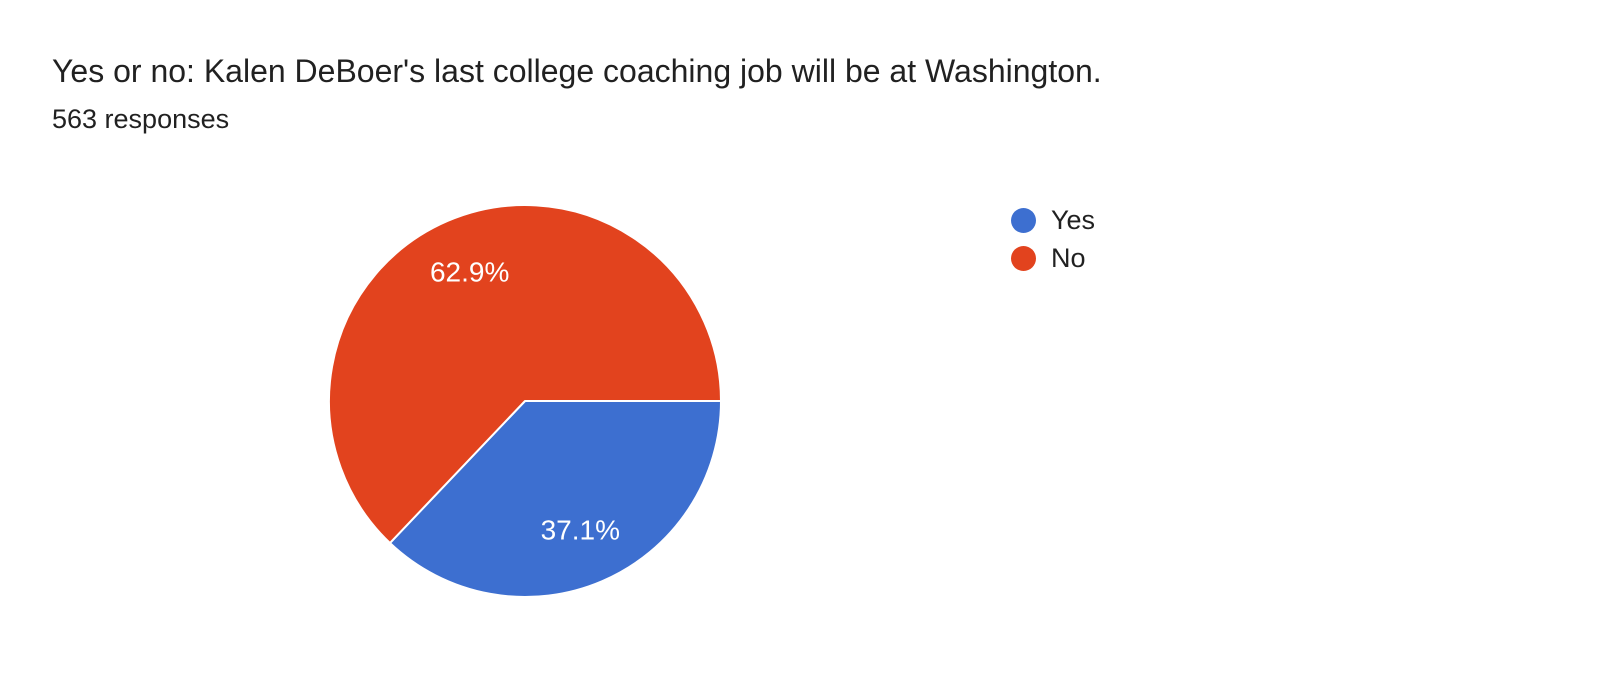 Image resolution: width=1600 pixels, height=673 pixels. What do you see at coordinates (555, 499) in the screenshot?
I see `pie-slice-yes` at bounding box center [555, 499].